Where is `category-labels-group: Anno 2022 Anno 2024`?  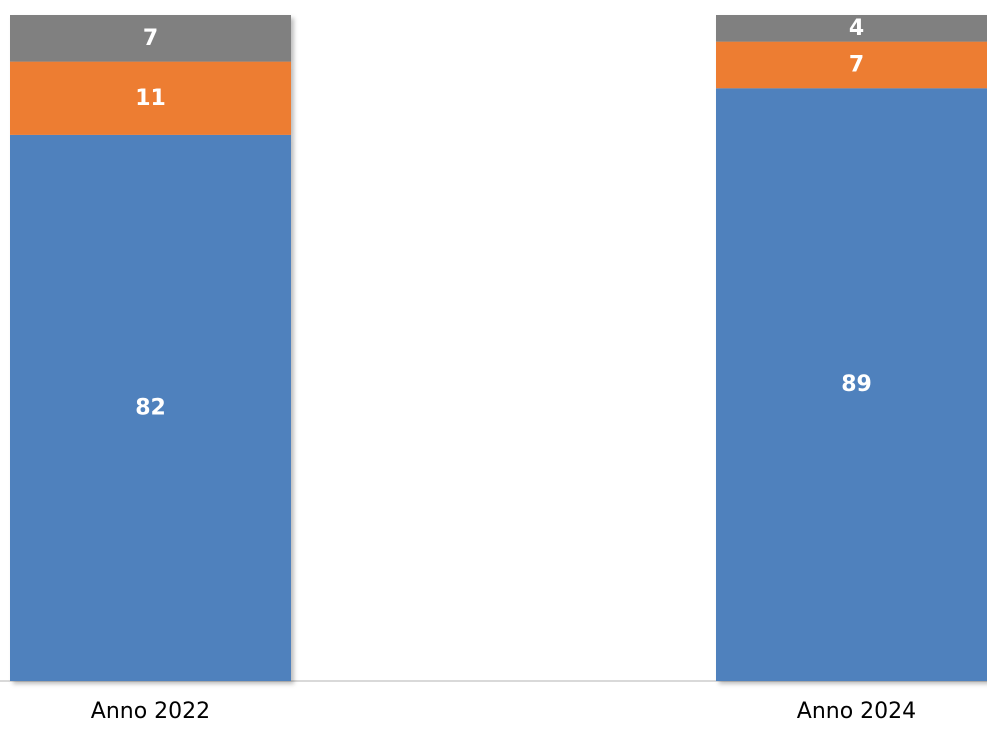 category-labels-group: Anno 2022 Anno 2024 is located at coordinates (503, 711).